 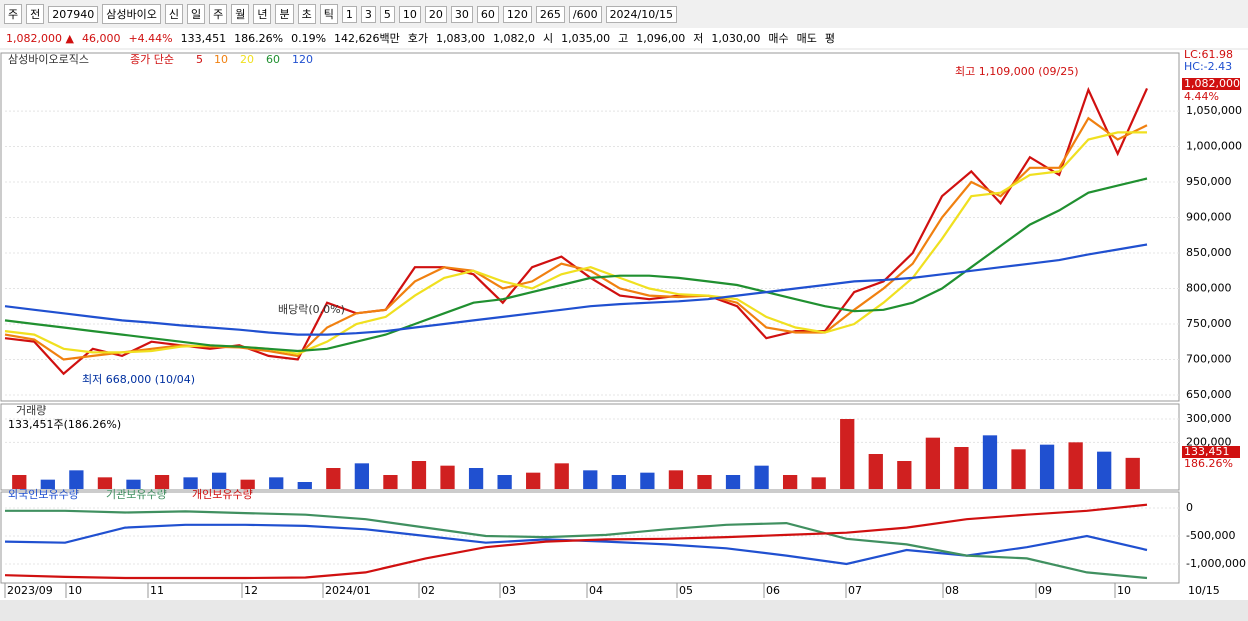 I want to click on quote-field: 1,096,00, so click(x=661, y=38).